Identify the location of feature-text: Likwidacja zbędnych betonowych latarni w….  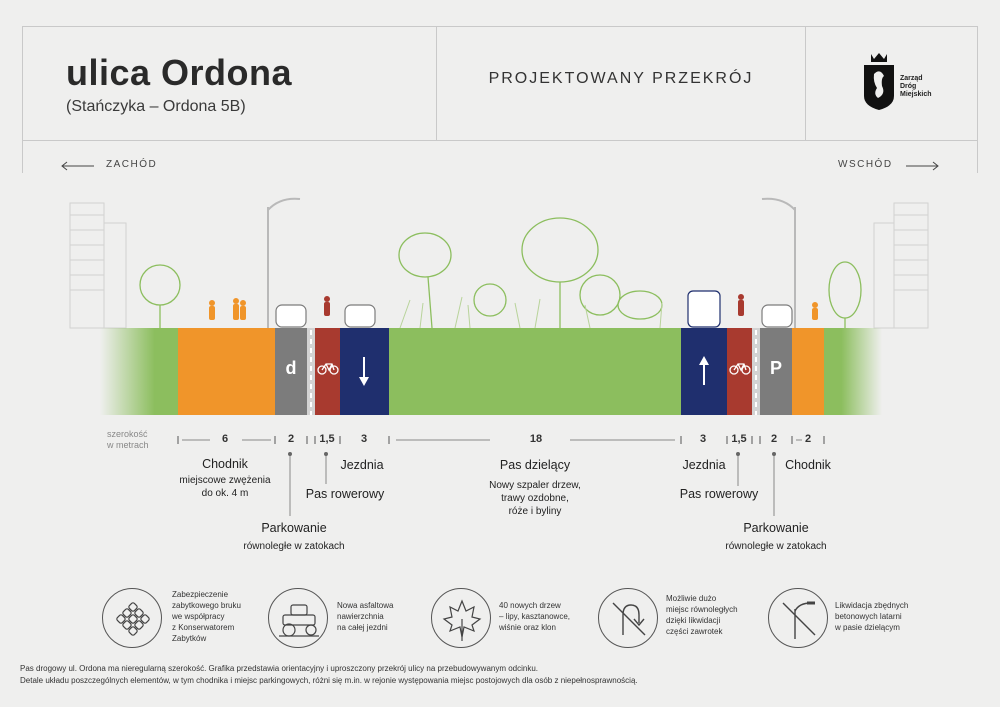
(872, 616).